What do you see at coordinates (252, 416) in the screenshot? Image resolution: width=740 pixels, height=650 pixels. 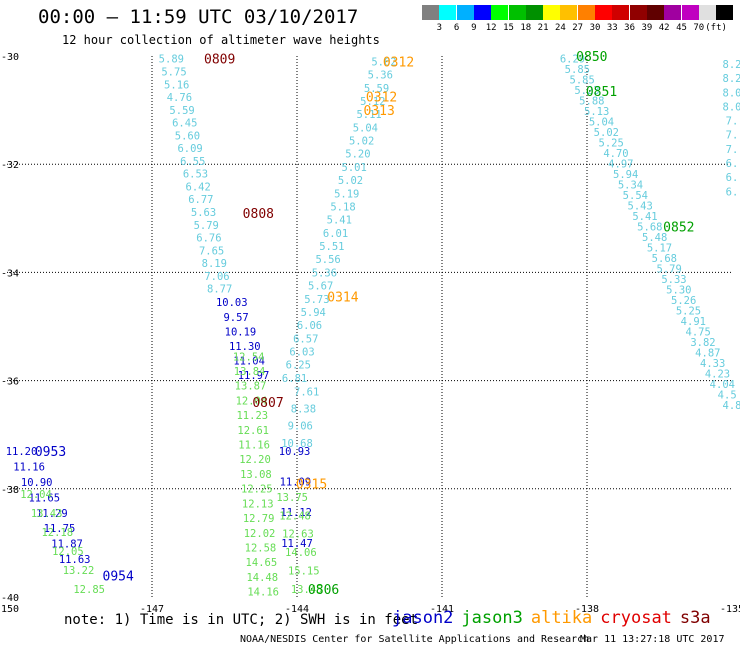 I see `wave-height-label: 11.23` at bounding box center [252, 416].